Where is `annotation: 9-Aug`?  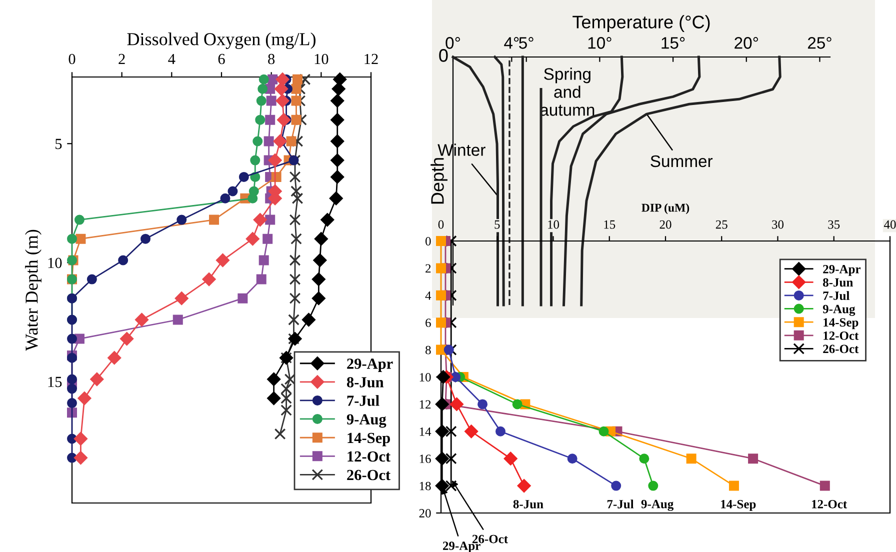 annotation: 9-Aug is located at coordinates (657, 505).